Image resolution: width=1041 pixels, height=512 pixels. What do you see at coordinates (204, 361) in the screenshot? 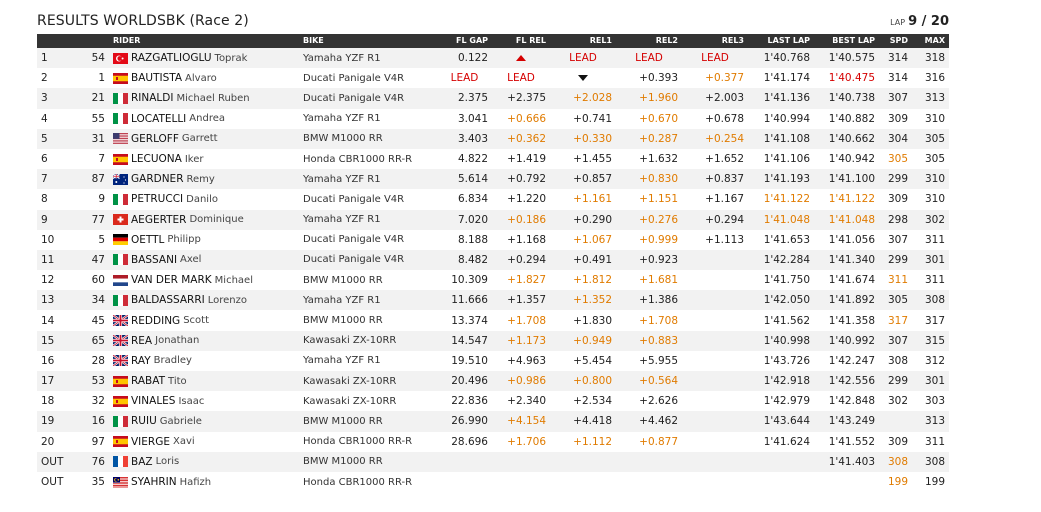
I see `rider-cell: RAY Bradley` at bounding box center [204, 361].